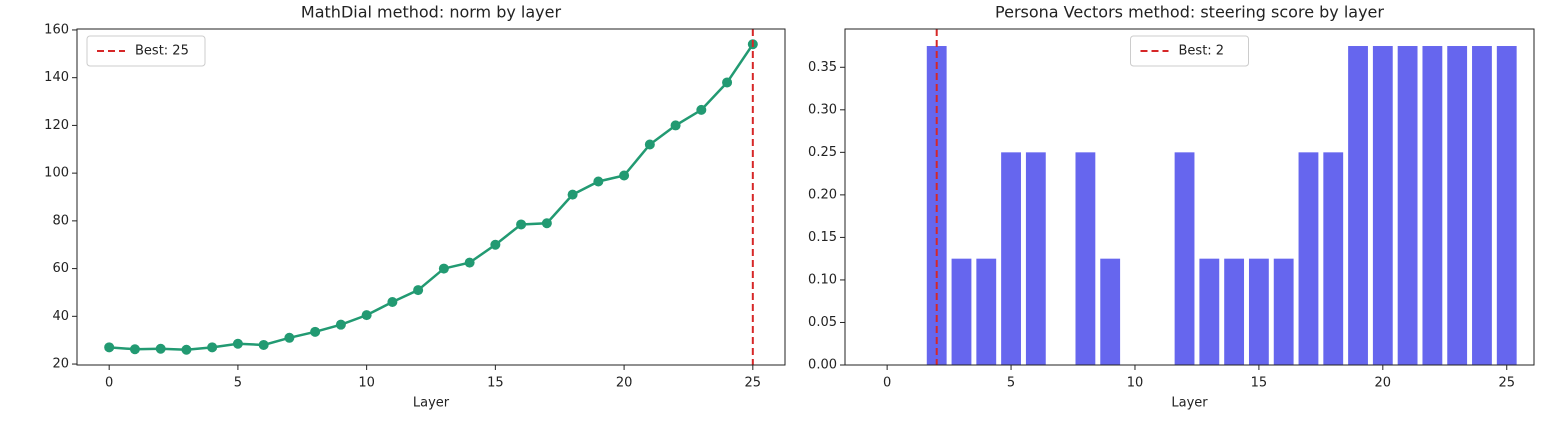 The height and width of the screenshot is (424, 1568). What do you see at coordinates (60, 220) in the screenshot?
I see `y-tick-label: 80` at bounding box center [60, 220].